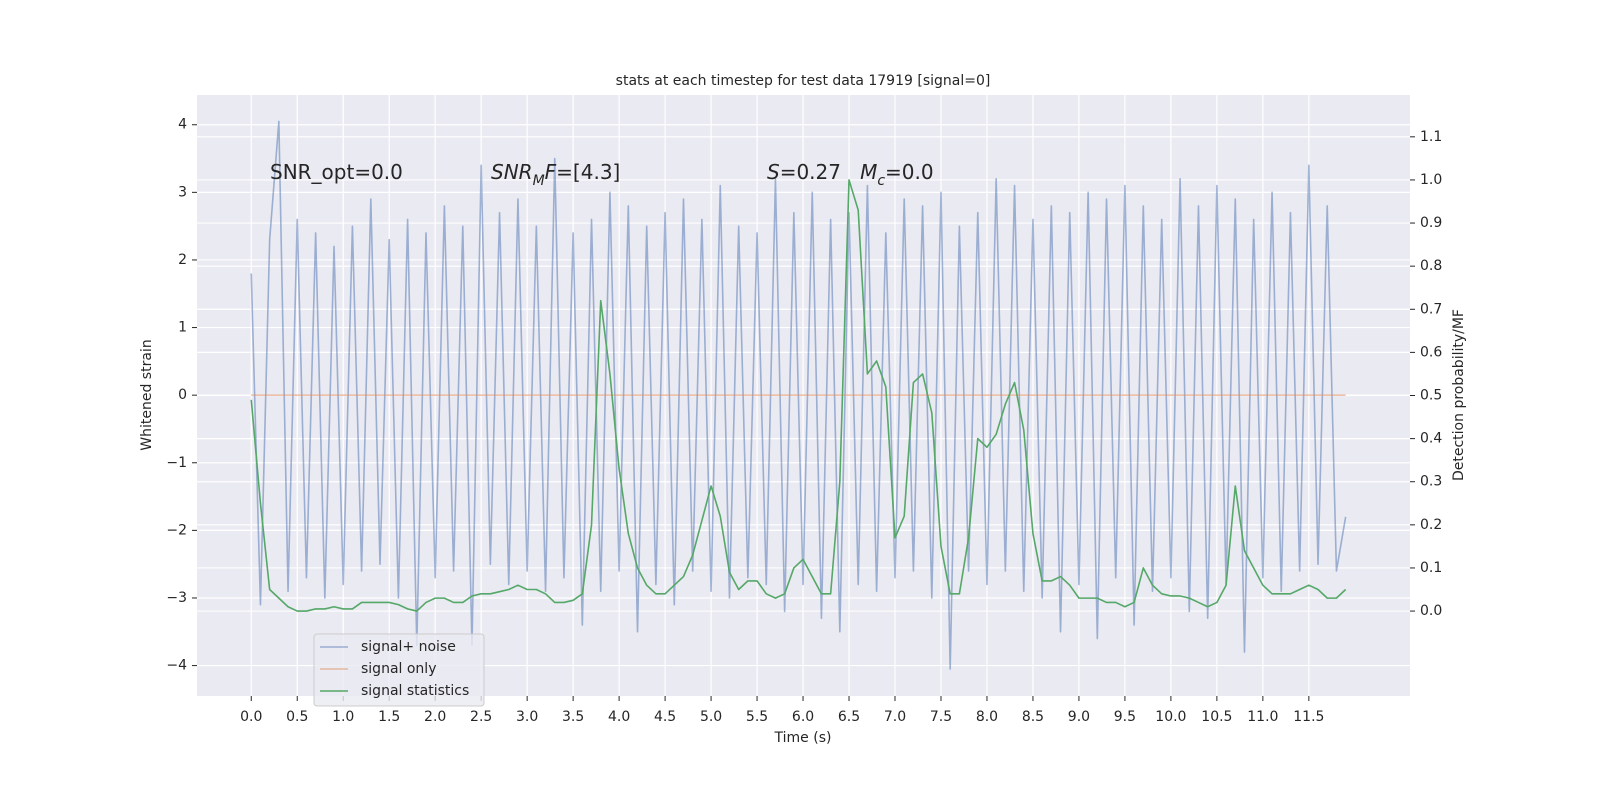  Describe the element at coordinates (176, 666) in the screenshot. I see `y-tick-label: −4` at that location.